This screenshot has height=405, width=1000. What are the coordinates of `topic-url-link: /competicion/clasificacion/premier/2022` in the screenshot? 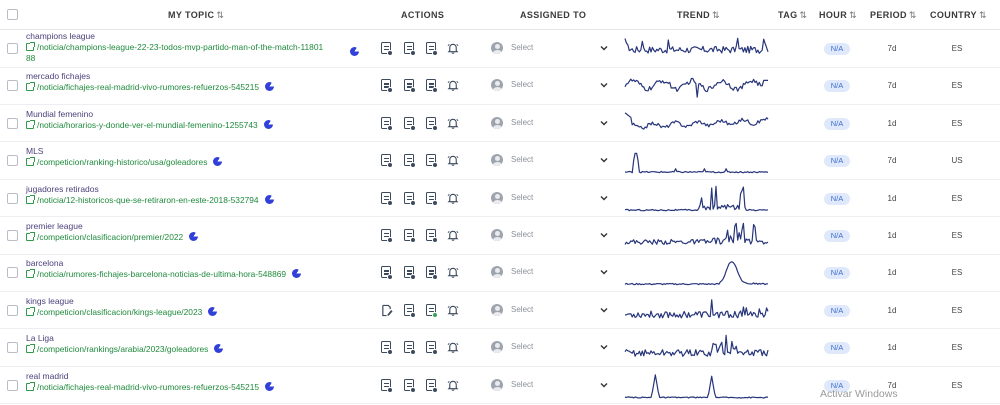 It's located at (198, 237).